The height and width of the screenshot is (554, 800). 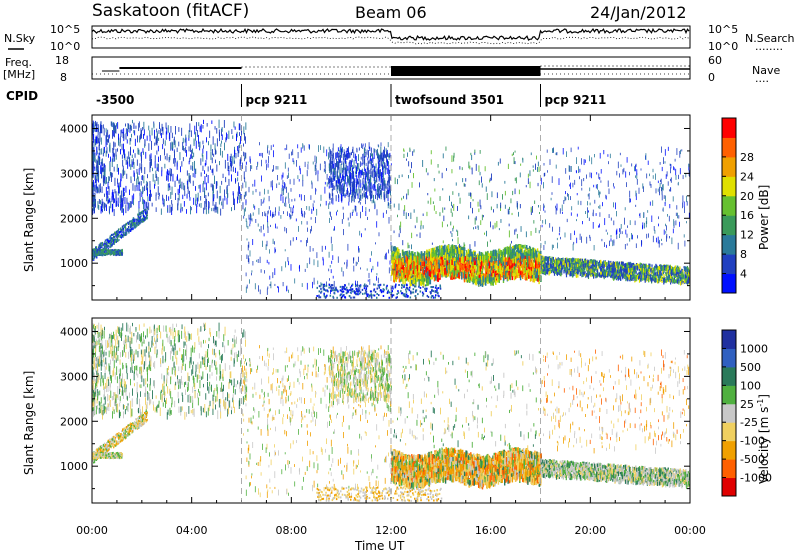 What do you see at coordinates (391, 68) in the screenshot?
I see `freq-panel-frame` at bounding box center [391, 68].